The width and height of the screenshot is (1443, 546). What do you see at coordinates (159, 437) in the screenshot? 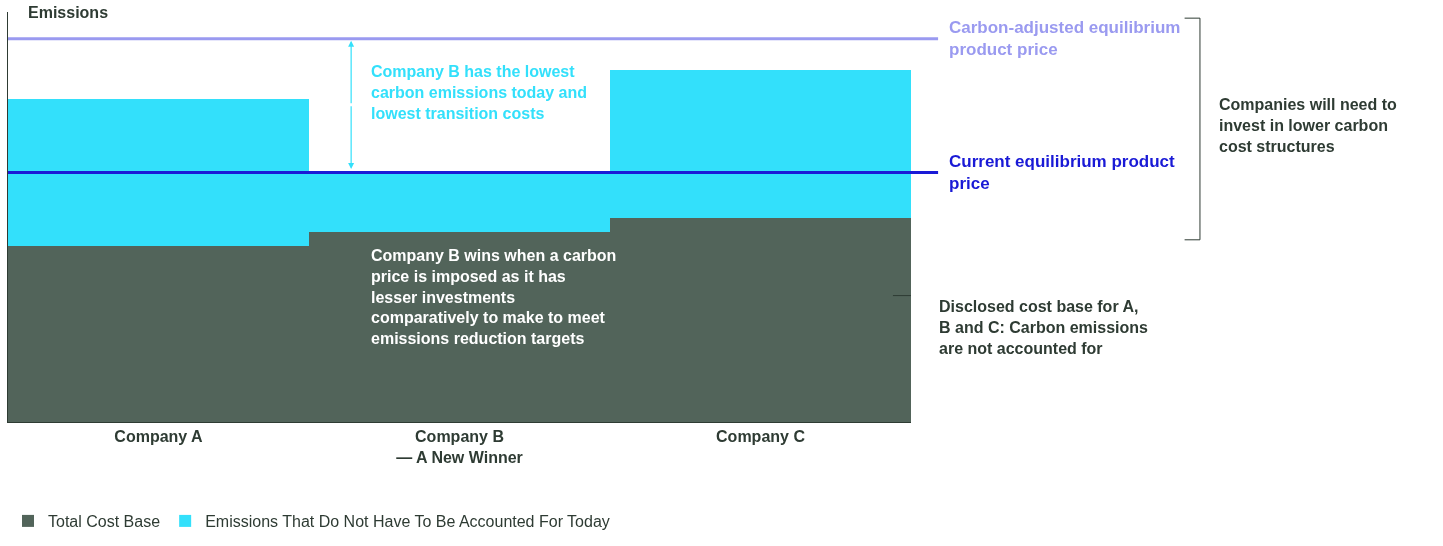
I see `x-tick-label: Company A` at bounding box center [159, 437].